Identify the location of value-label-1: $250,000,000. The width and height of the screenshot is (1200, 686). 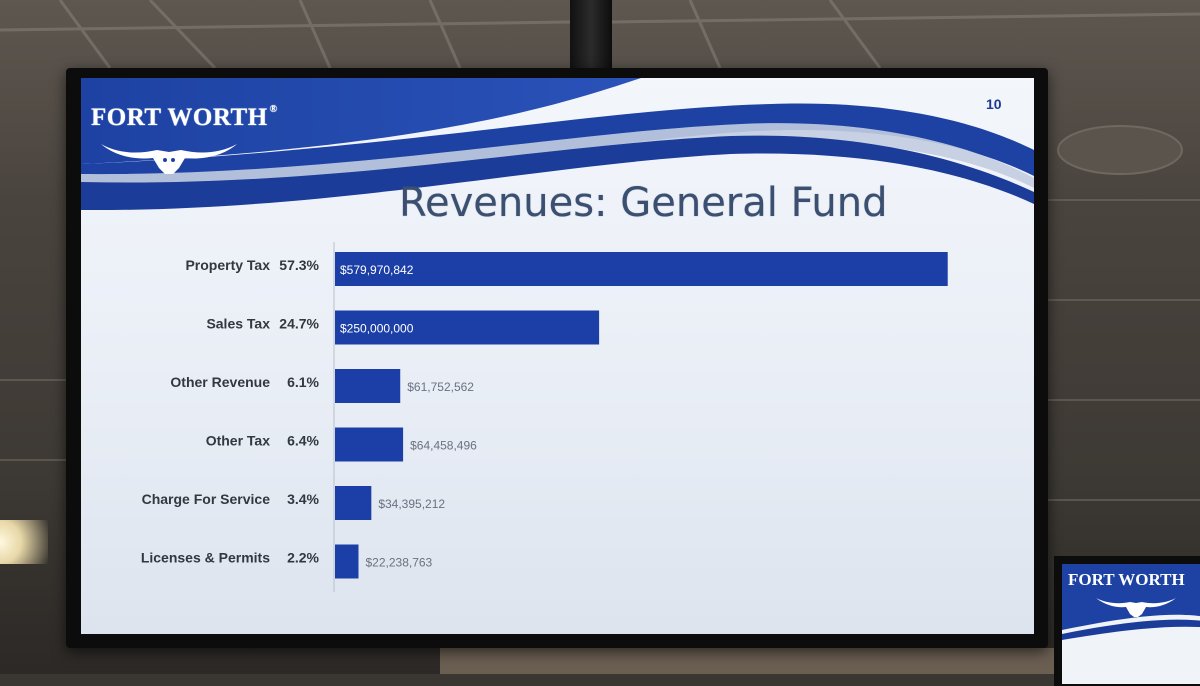
(377, 329).